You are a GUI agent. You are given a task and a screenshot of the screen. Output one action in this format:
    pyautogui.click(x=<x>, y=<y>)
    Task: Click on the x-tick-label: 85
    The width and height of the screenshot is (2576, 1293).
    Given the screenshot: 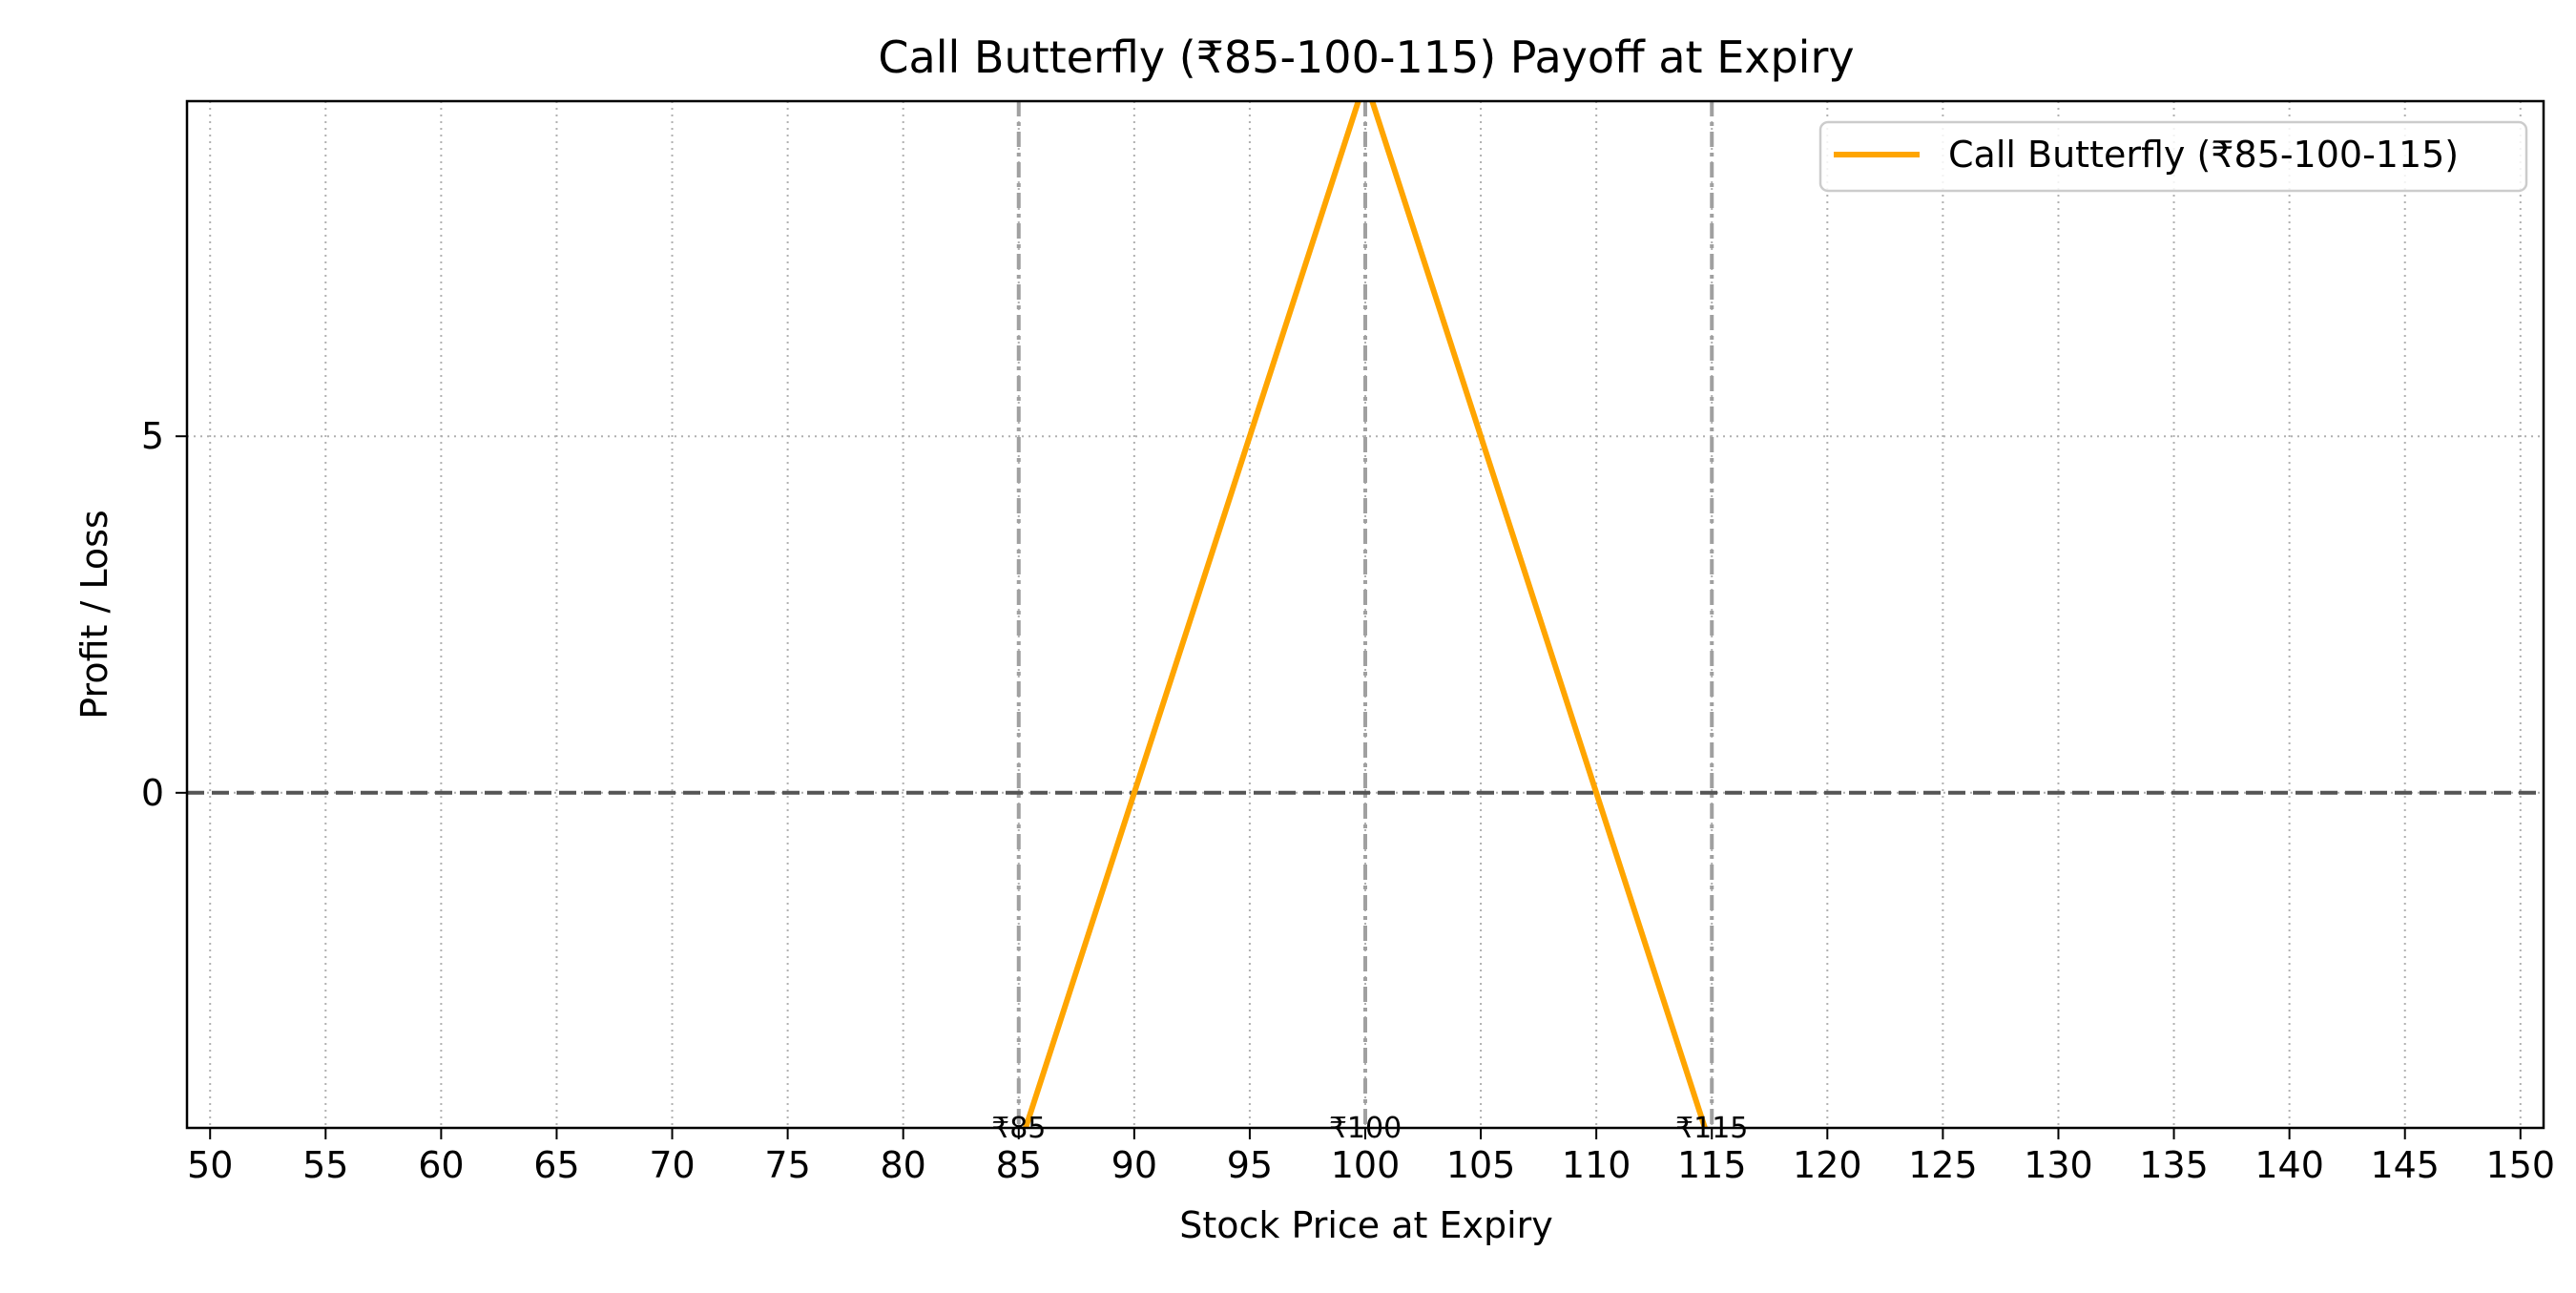 What is the action you would take?
    pyautogui.click(x=1019, y=1165)
    